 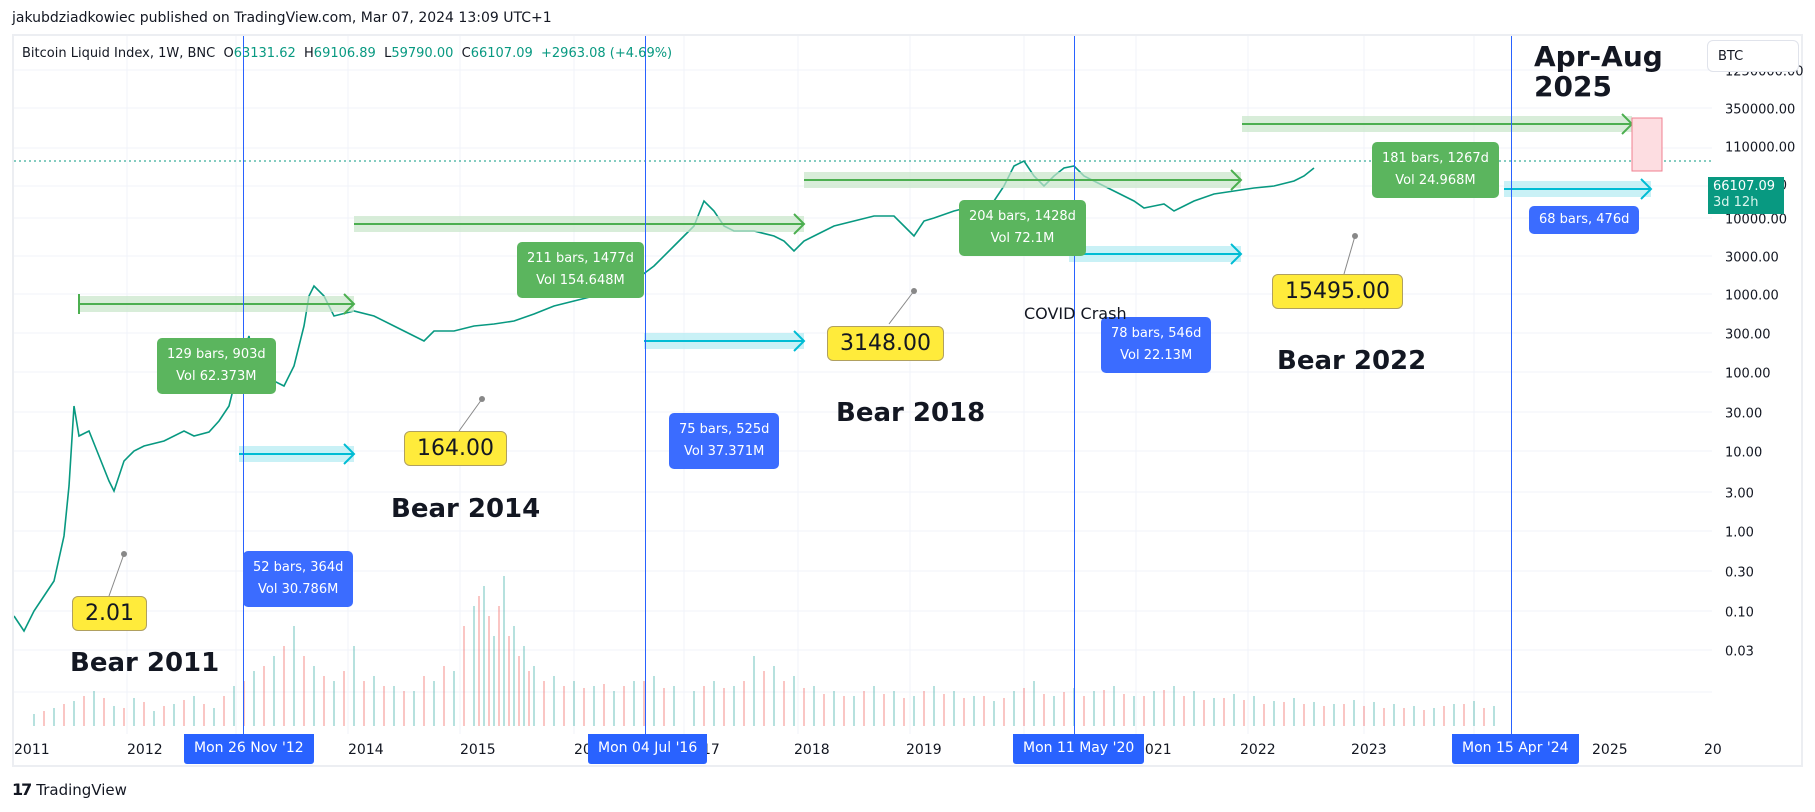 I want to click on measure-label: 204 bars, 1428d Vol 72.1M, so click(x=1022, y=228).